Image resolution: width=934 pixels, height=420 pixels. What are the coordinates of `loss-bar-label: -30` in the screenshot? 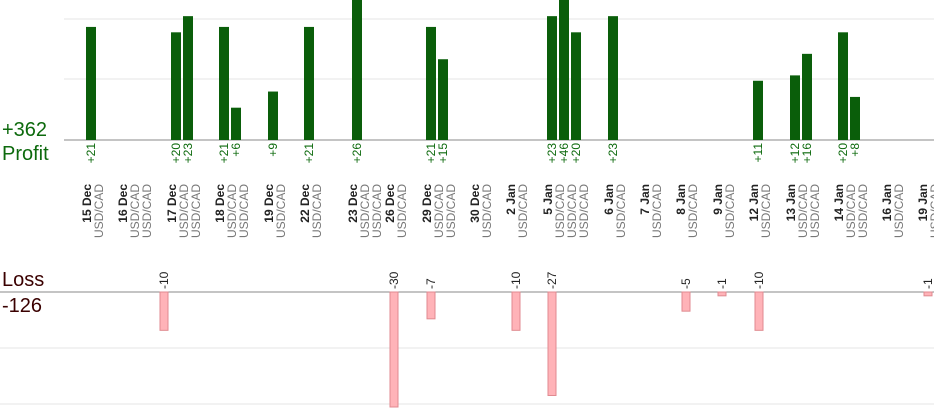 It's located at (394, 280).